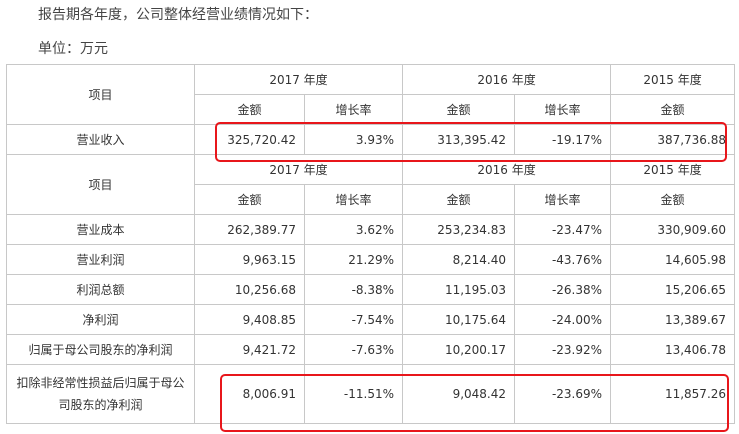 The height and width of the screenshot is (434, 739). I want to click on cell-amount-2015: 14,605.98, so click(673, 259).